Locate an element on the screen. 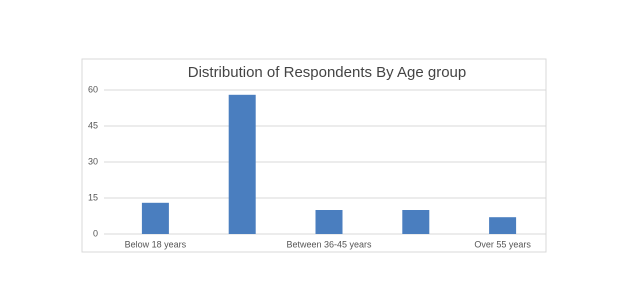 Image resolution: width=642 pixels, height=304 pixels. chart-title: Distribution of Respondents By Age group is located at coordinates (327, 72).